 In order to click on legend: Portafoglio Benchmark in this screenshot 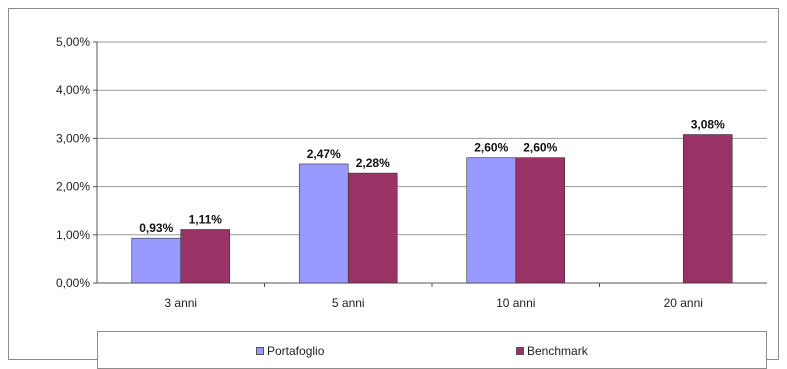, I will do `click(432, 350)`.